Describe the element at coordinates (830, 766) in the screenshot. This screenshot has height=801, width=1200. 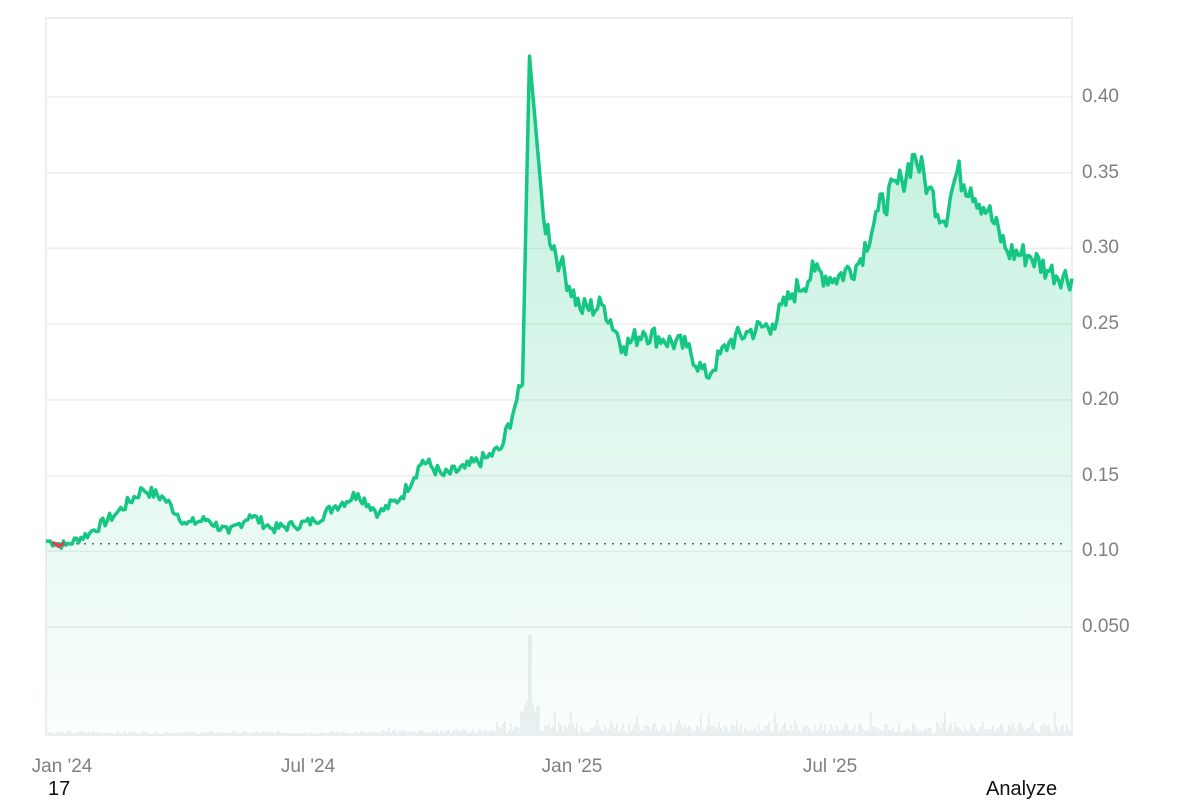
I see `x-tick-label: Jul '25` at that location.